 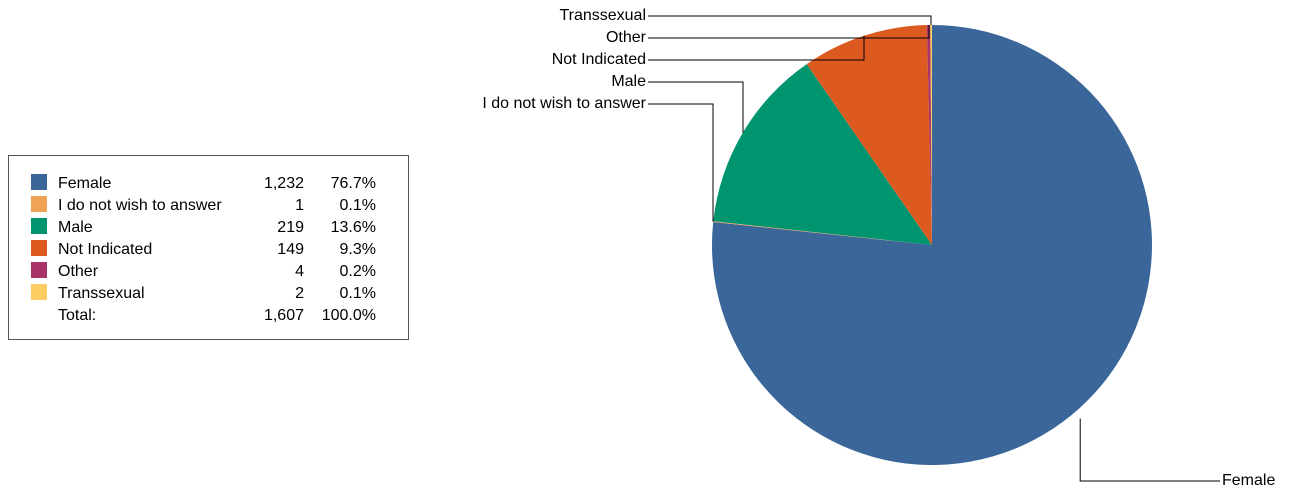 What do you see at coordinates (203, 272) in the screenshot?
I see `legend-row: Other 4 0.2%` at bounding box center [203, 272].